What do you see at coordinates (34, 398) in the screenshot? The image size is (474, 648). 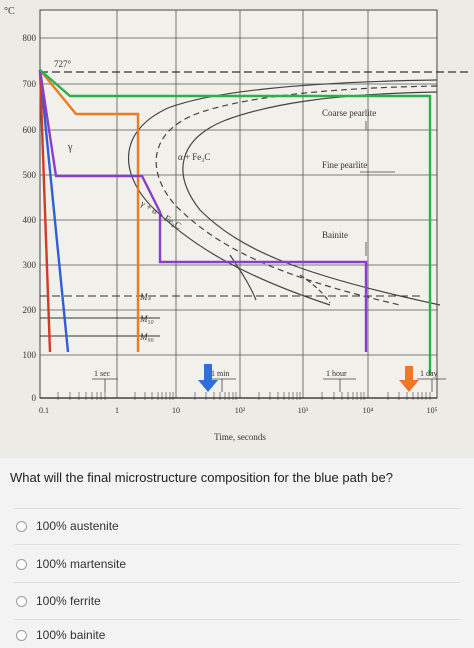 I see `y-tick-0: 0` at bounding box center [34, 398].